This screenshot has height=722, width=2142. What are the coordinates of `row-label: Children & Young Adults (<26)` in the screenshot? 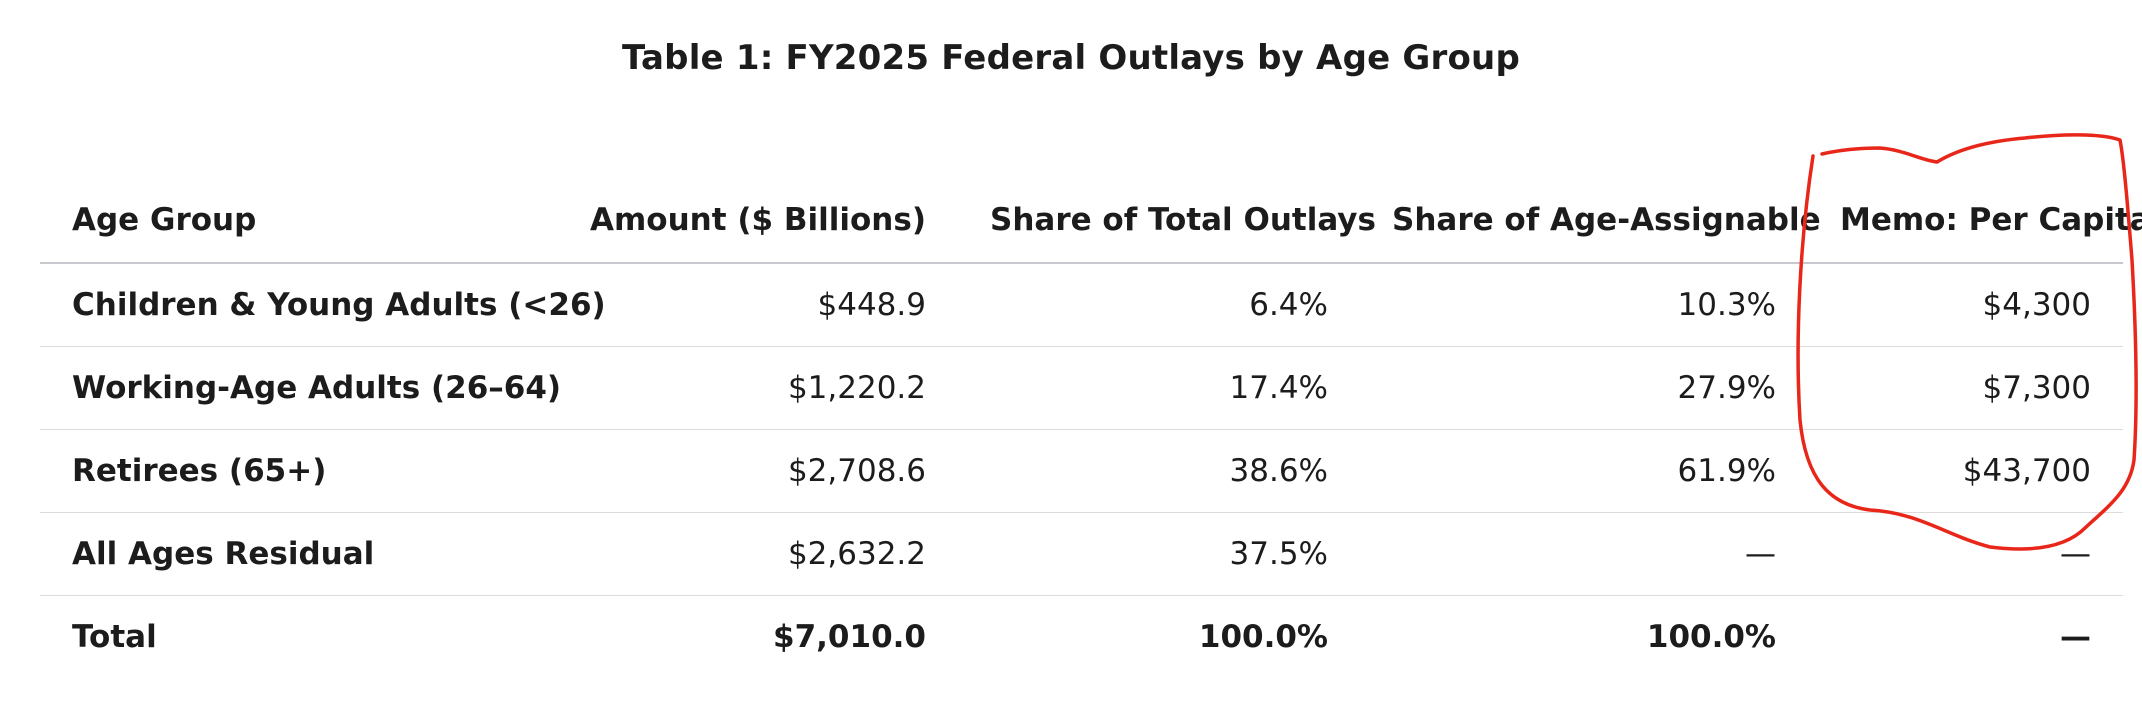 It's located at (323, 305).